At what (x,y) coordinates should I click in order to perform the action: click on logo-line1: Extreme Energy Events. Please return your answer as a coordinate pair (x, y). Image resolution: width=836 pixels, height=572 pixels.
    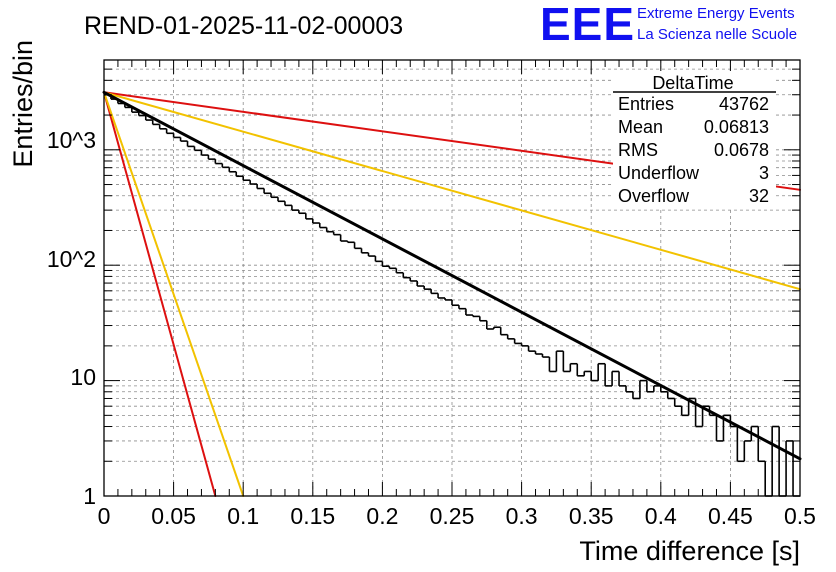
    Looking at the image, I should click on (716, 13).